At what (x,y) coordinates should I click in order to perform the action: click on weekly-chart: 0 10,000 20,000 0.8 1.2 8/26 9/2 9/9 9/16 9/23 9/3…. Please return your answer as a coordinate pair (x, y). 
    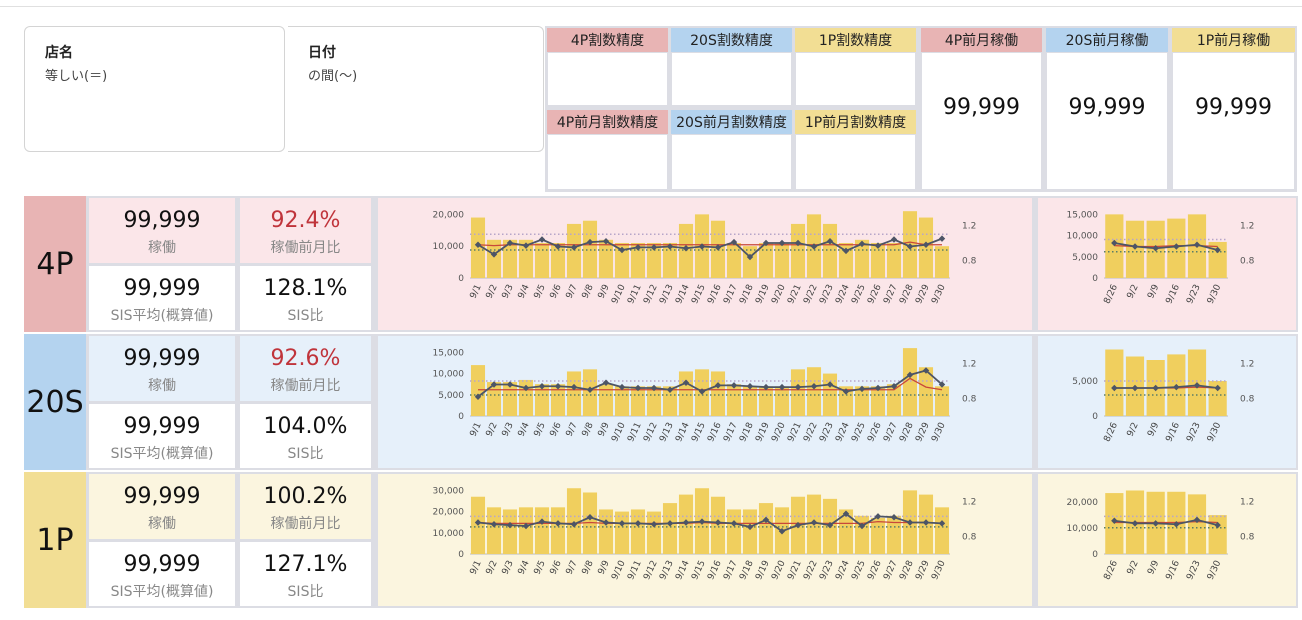
    Looking at the image, I should click on (1161, 536).